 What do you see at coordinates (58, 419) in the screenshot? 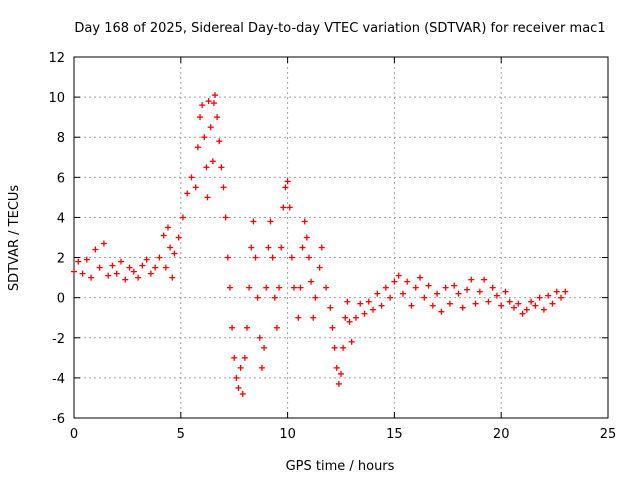
I see `y-tick-label: -6` at bounding box center [58, 419].